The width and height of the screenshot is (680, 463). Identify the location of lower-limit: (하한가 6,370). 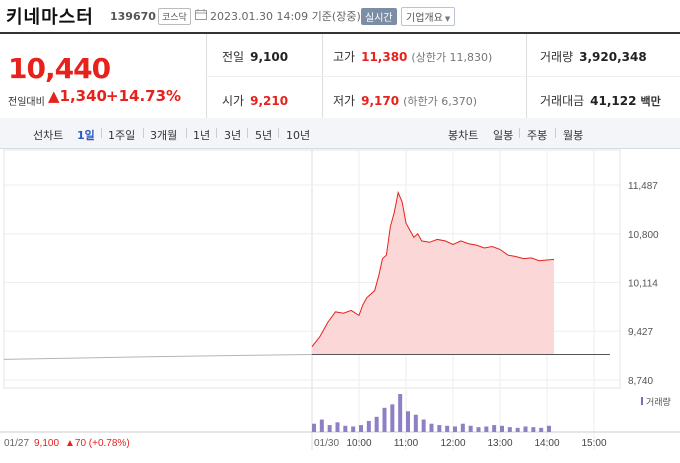
(440, 101).